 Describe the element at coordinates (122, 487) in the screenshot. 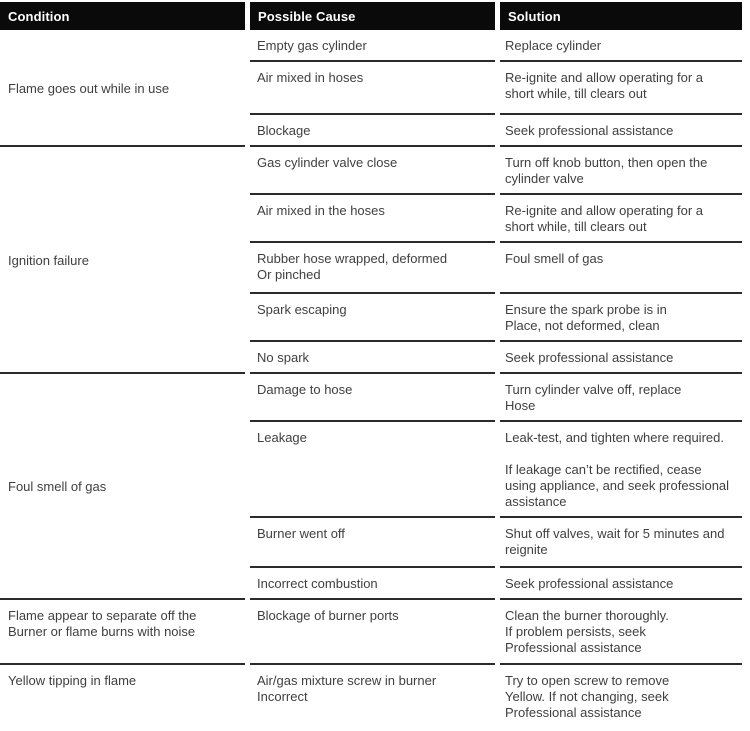

I see `condition-cell: Foul smell of gas` at that location.